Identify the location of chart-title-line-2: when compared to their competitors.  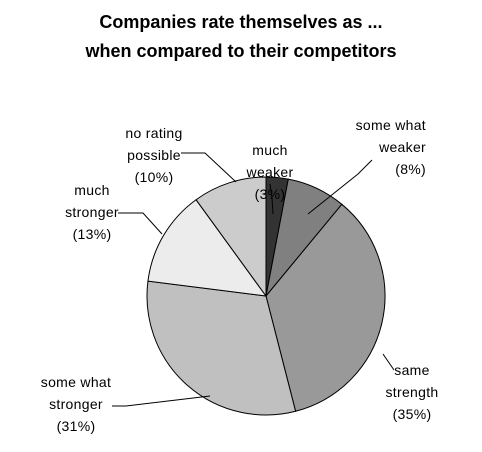
(240, 51).